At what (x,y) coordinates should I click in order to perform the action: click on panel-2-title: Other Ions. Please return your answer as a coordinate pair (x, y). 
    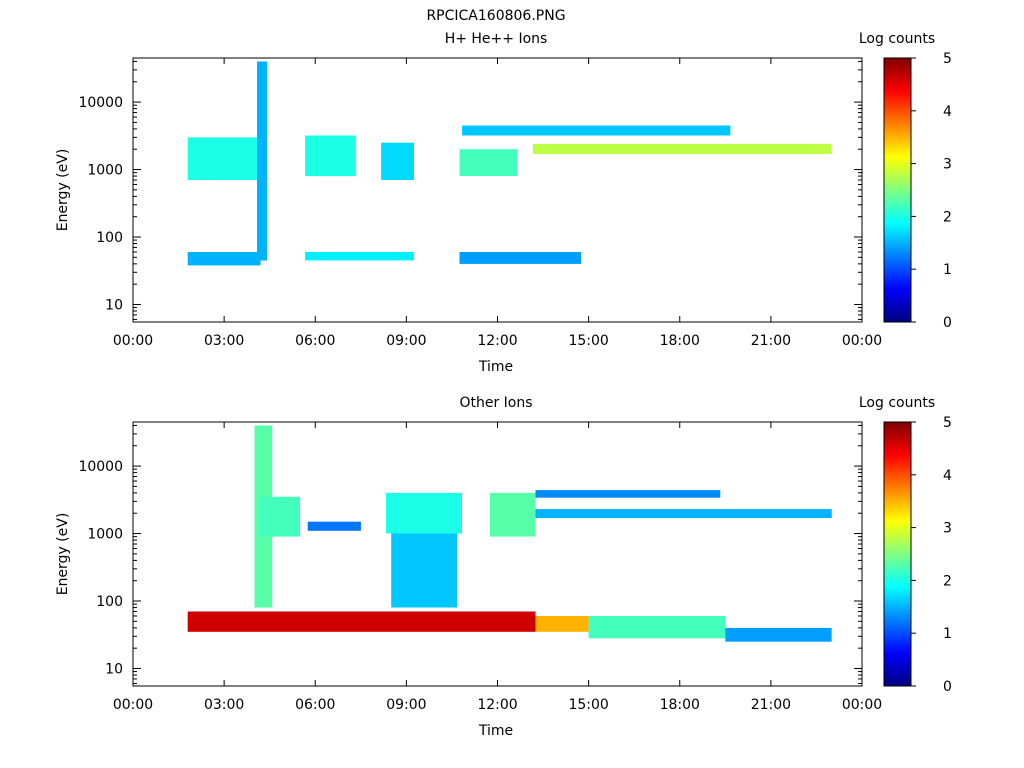
    Looking at the image, I should click on (495, 403).